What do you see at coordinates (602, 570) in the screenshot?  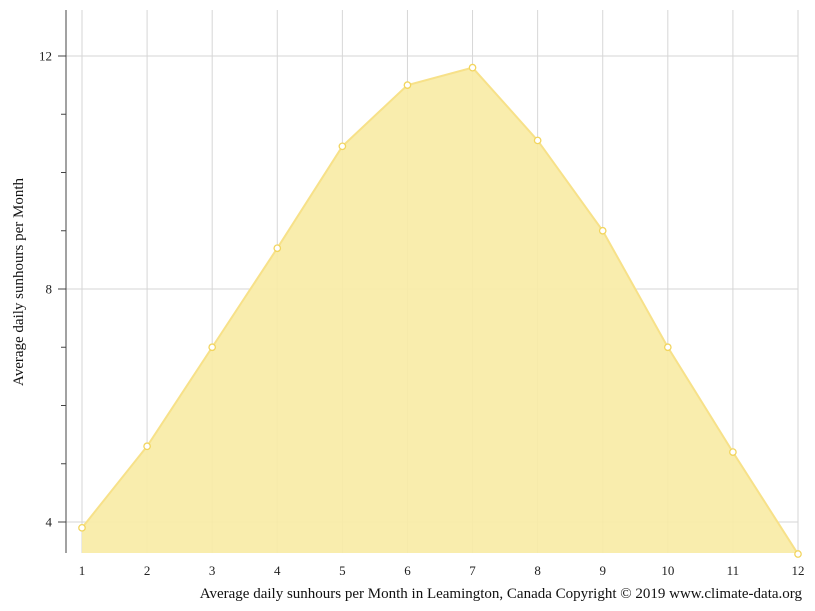 I see `x-tick-label-9: 9` at bounding box center [602, 570].